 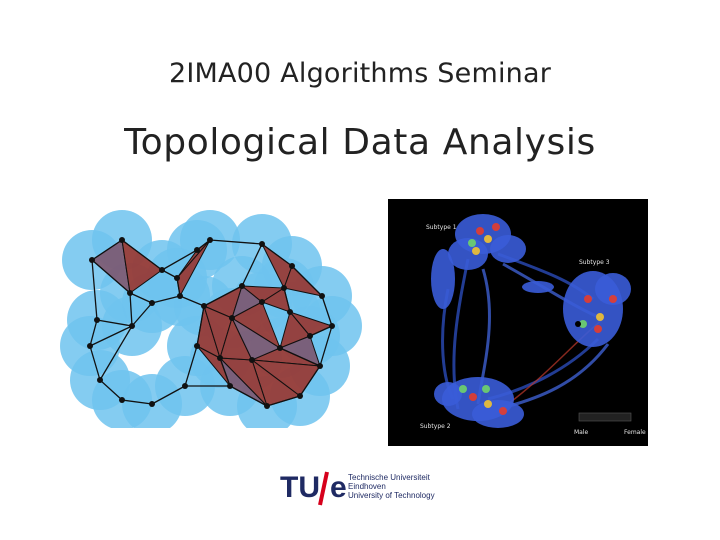 I want to click on gender-label-male: Male, so click(x=581, y=432).